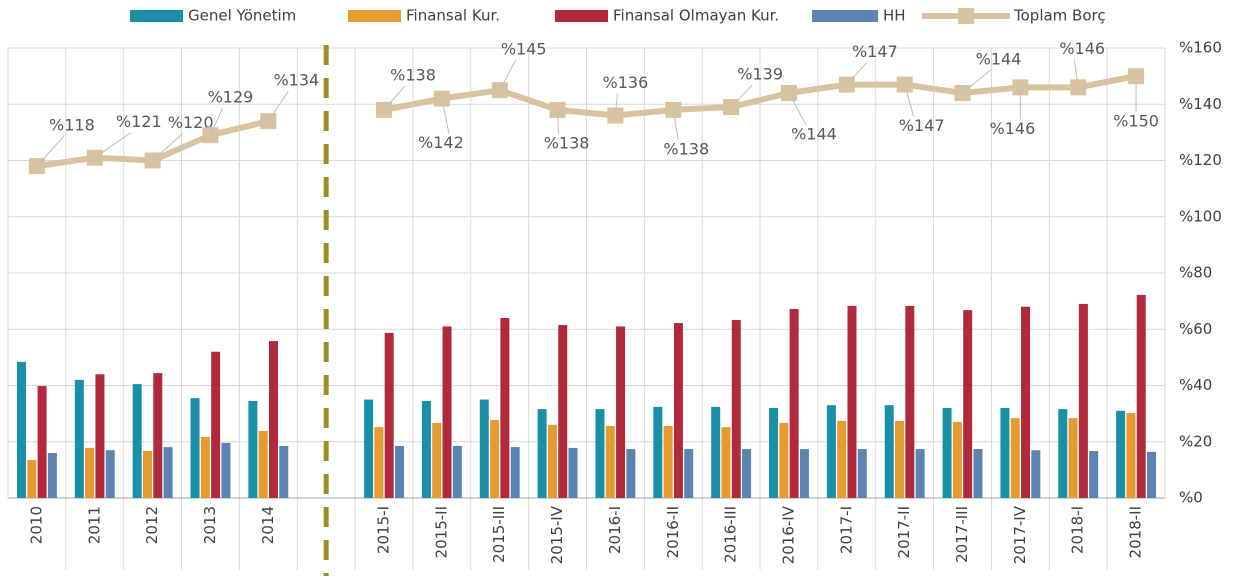  What do you see at coordinates (962, 534) in the screenshot?
I see `x-tick-label: 2017-III` at bounding box center [962, 534].